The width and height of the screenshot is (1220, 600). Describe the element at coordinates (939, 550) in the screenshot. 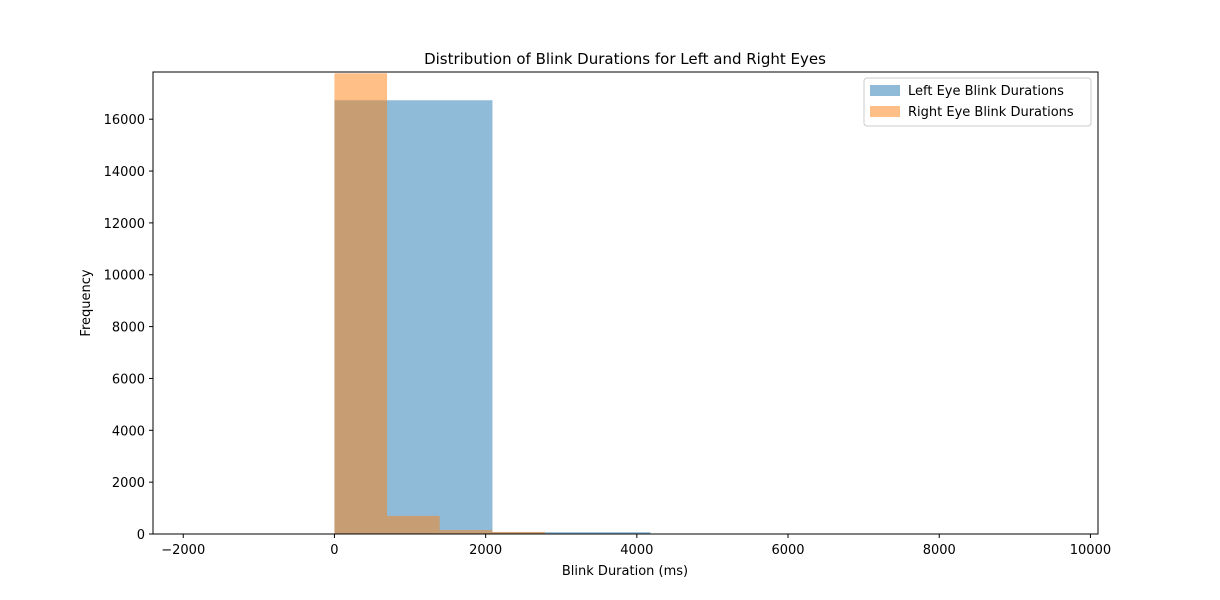

I see `x-tick-label: 8000` at that location.